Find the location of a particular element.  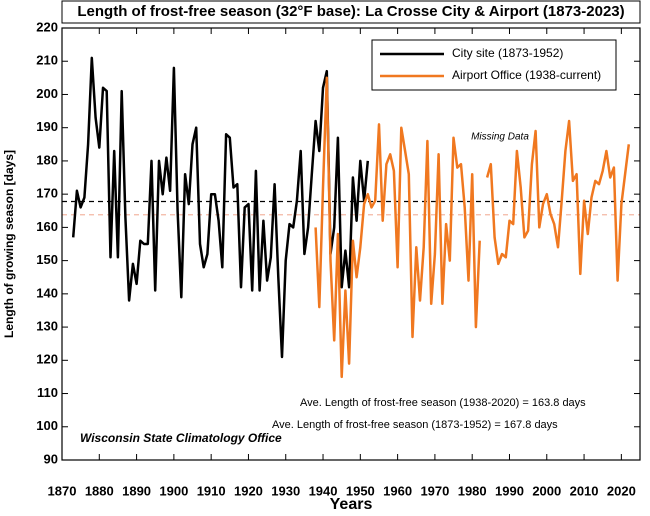

legend-box is located at coordinates (494, 65).